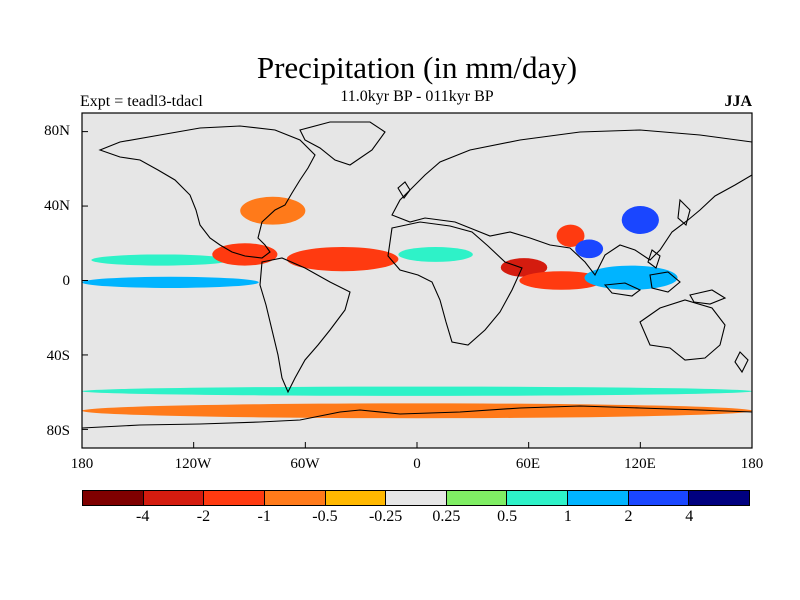  What do you see at coordinates (143, 516) in the screenshot?
I see `colorbar-label: -4` at bounding box center [143, 516].